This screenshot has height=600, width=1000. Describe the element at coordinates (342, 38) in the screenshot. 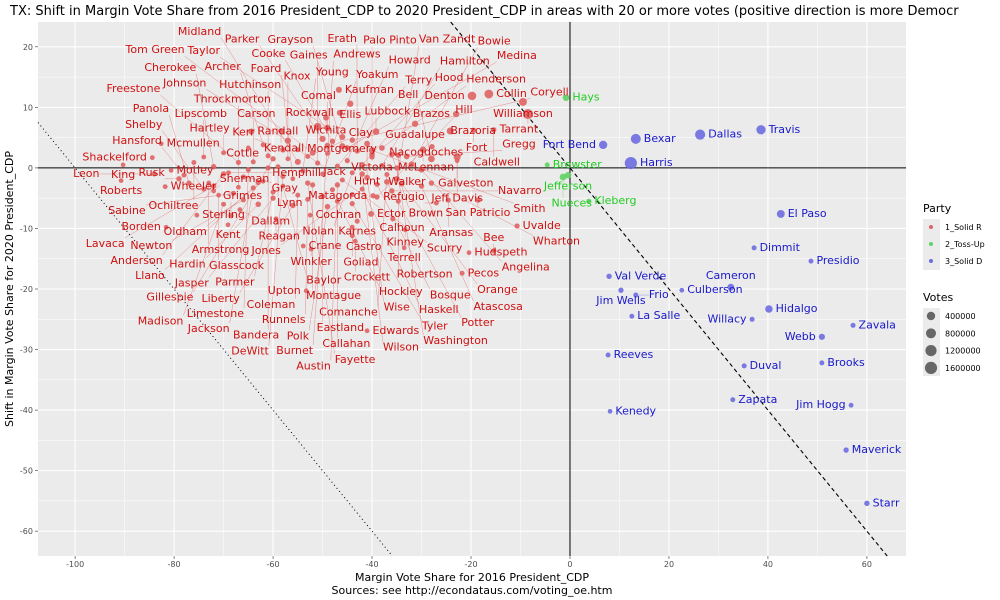

I see `point-label: Erath` at that location.